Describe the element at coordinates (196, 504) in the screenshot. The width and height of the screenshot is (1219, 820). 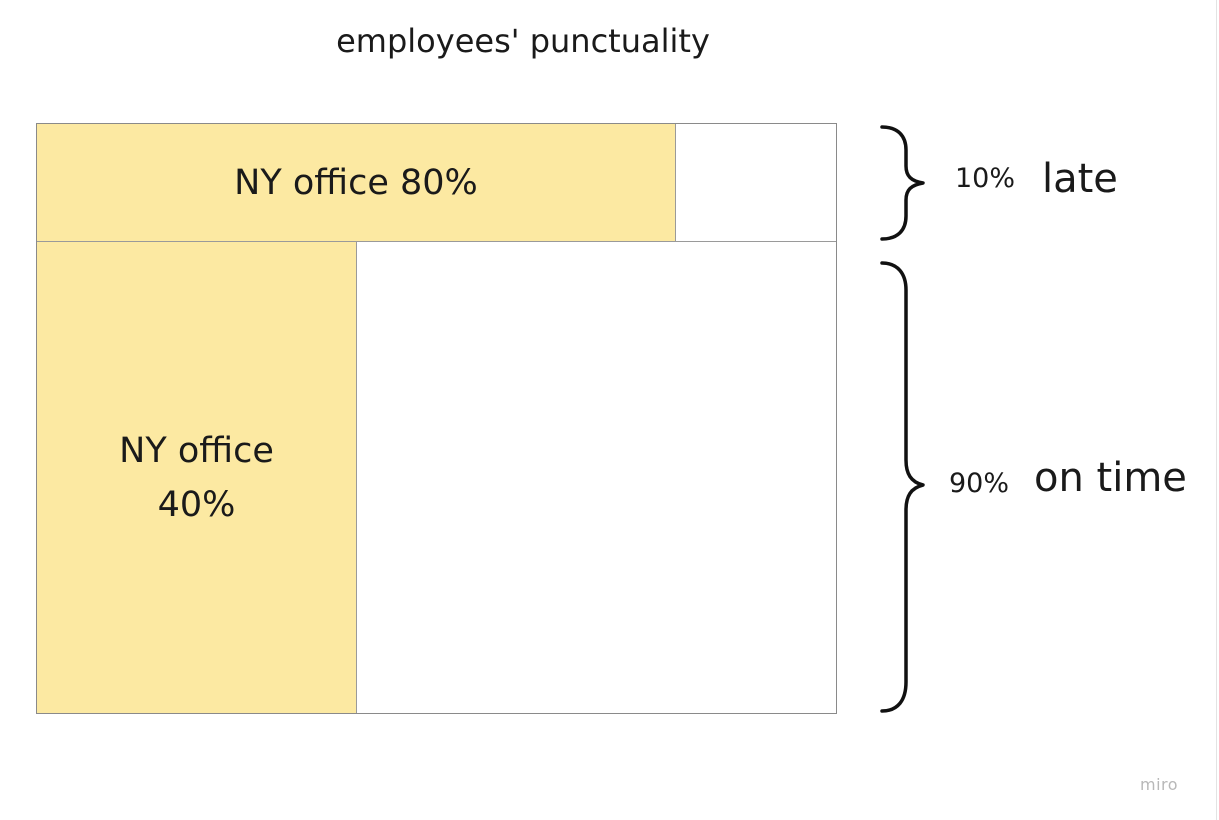
I see `bottom-row-label-line2: 40%` at that location.